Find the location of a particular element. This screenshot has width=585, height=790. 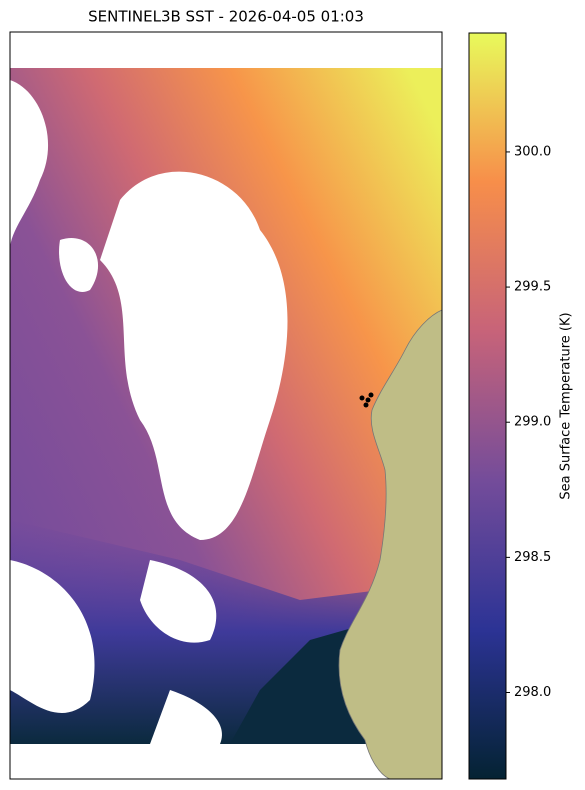

land is located at coordinates (390, 544).